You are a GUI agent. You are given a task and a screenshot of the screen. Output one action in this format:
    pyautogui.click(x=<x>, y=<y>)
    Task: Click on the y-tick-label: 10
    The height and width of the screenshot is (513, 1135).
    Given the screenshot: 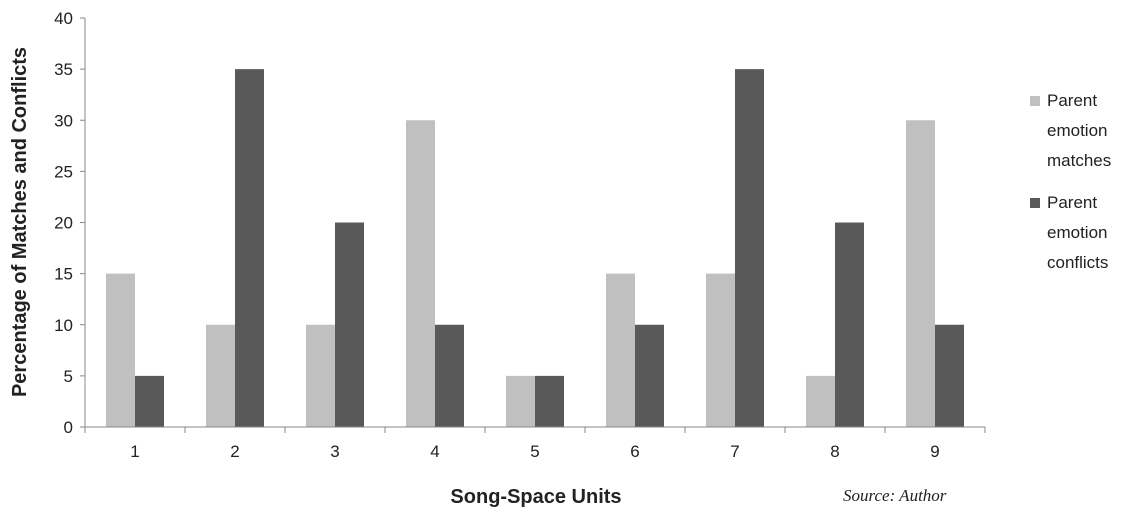 What is the action you would take?
    pyautogui.click(x=63, y=325)
    